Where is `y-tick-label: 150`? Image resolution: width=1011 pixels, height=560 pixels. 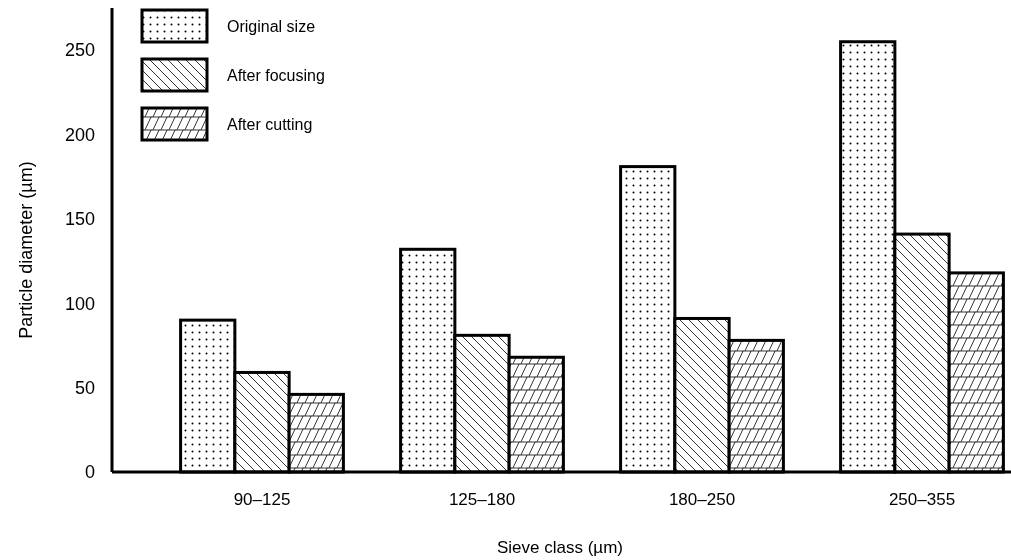 y-tick-label: 150 is located at coordinates (79, 219).